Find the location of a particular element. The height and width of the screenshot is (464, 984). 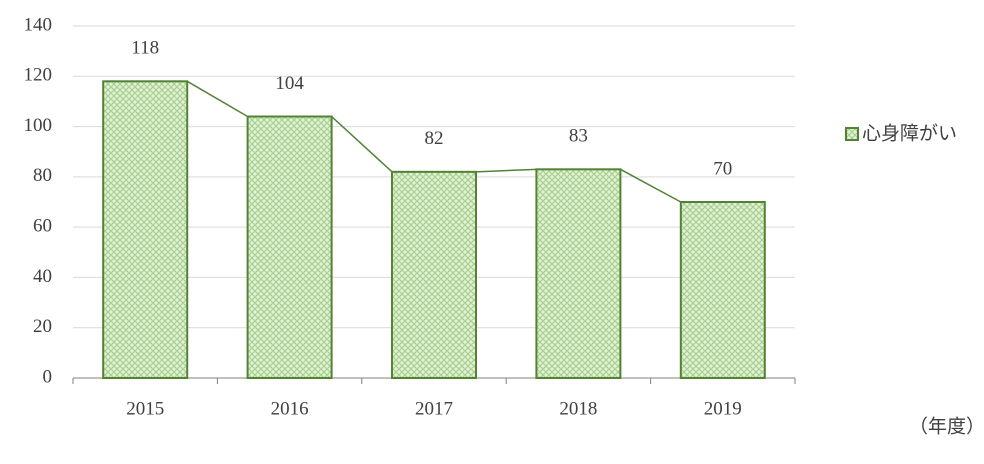

legend-label: 心身障がい is located at coordinates (909, 133).